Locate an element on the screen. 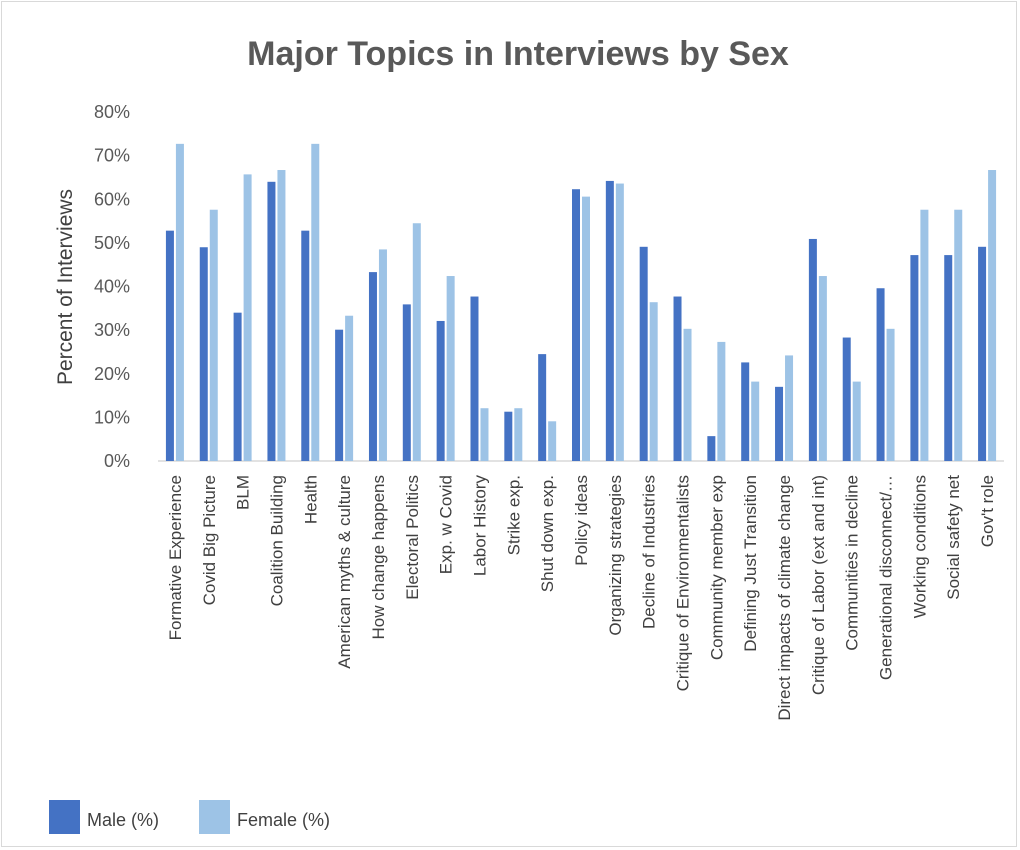  category-label: Direct impacts of climate change is located at coordinates (784, 598).